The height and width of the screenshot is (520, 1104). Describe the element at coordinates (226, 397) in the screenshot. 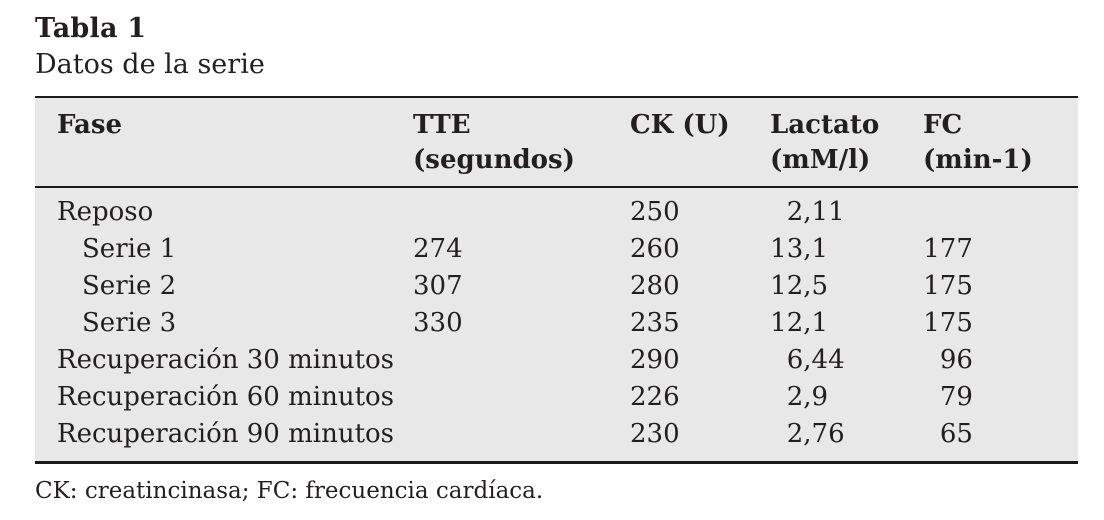

I see `cell-fase: Recuperación 60 minutos` at that location.